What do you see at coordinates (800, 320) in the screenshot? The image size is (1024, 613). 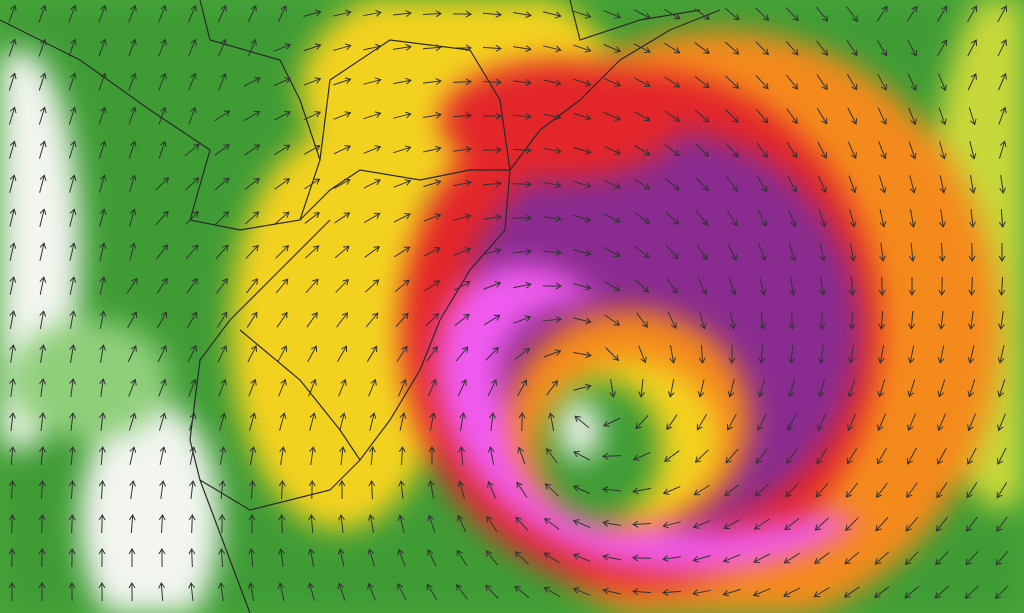 I see `east-purple-core` at bounding box center [800, 320].